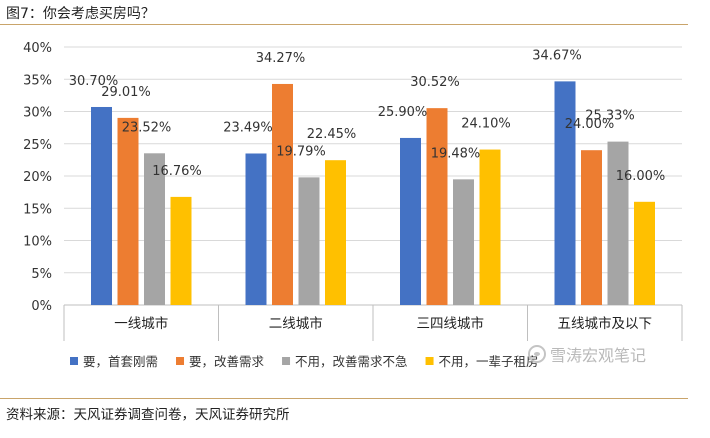  What do you see at coordinates (344, 398) in the screenshot?
I see `bottom-rule` at bounding box center [344, 398].